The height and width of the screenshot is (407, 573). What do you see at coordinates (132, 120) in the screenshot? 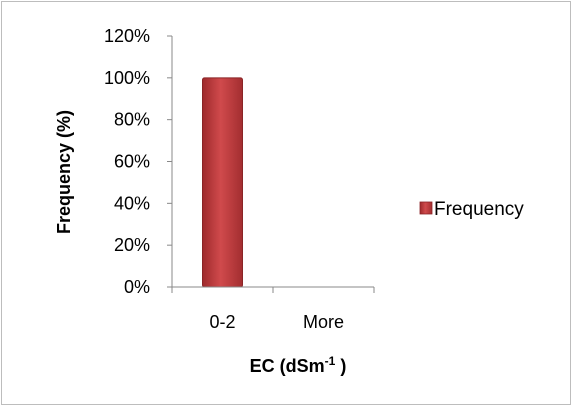
I see `y-tick-label: 80%` at bounding box center [132, 120].